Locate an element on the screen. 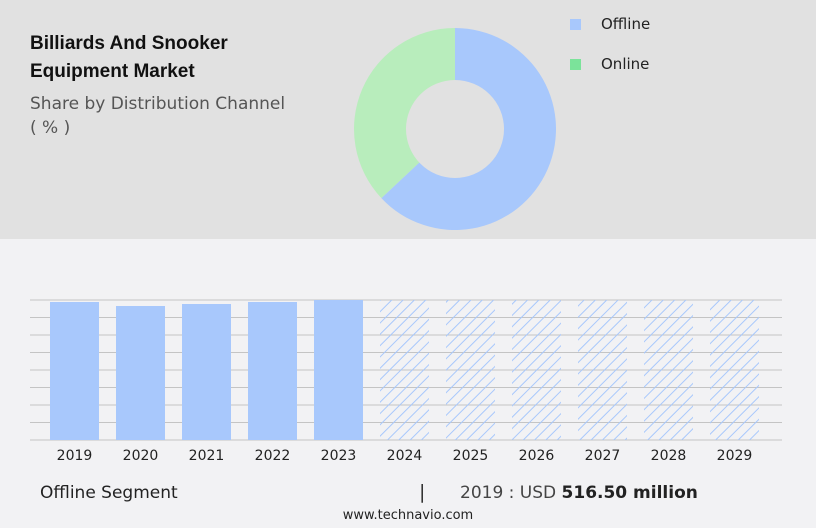 The width and height of the screenshot is (816, 528). year-label: 2019 : USD is located at coordinates (508, 493).